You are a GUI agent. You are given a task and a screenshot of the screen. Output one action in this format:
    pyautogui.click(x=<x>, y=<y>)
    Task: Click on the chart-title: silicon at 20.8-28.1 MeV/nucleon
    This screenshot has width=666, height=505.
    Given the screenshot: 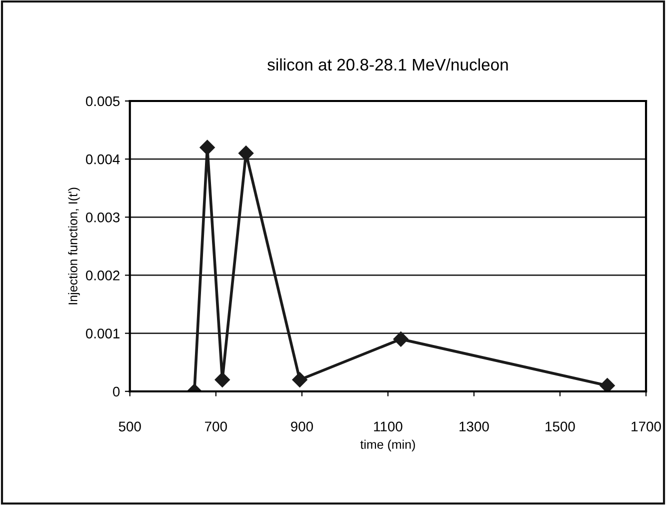 What is the action you would take?
    pyautogui.click(x=388, y=64)
    